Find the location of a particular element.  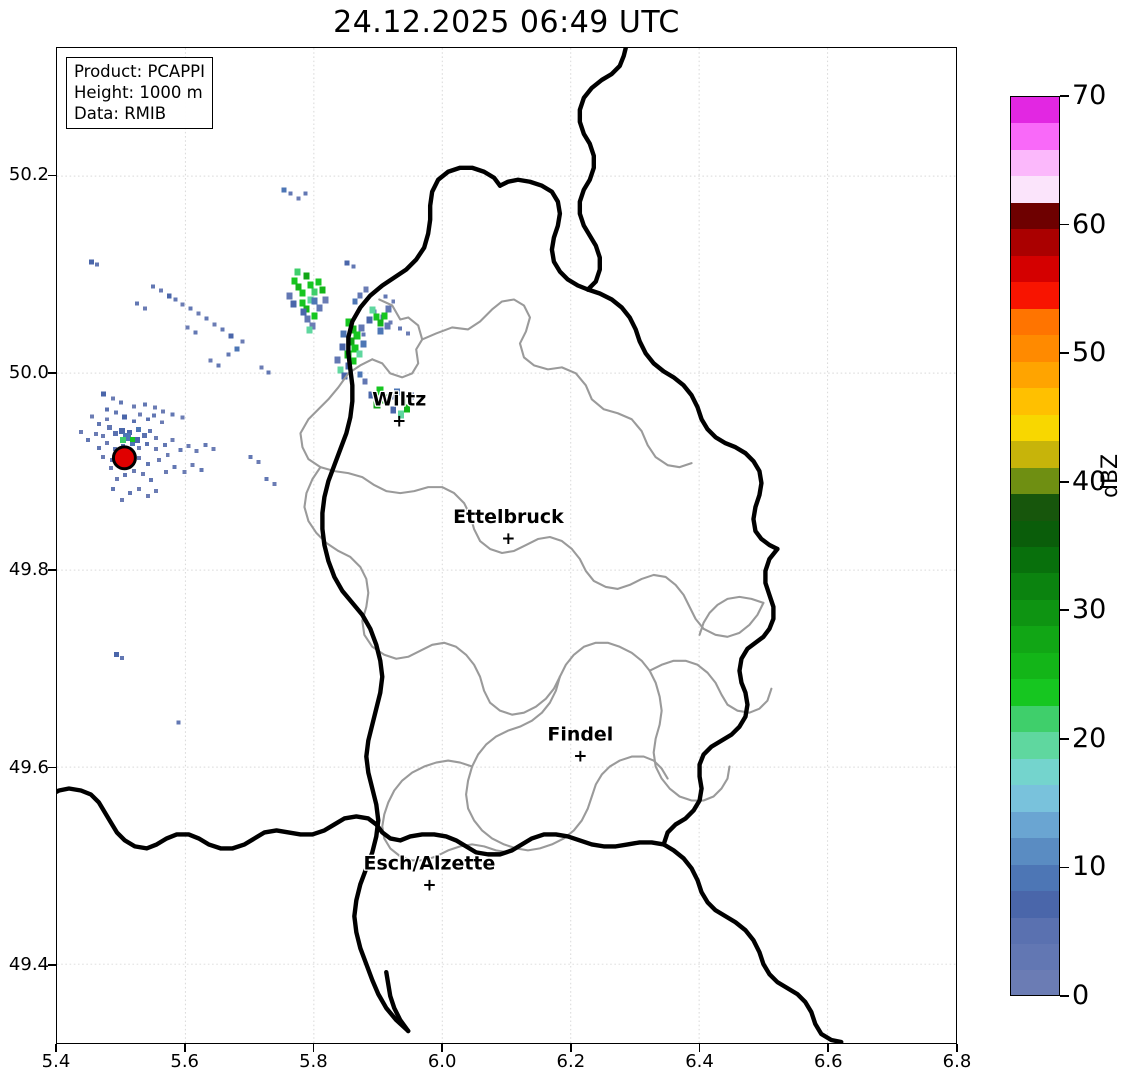

city-label: Findel is located at coordinates (580, 735).